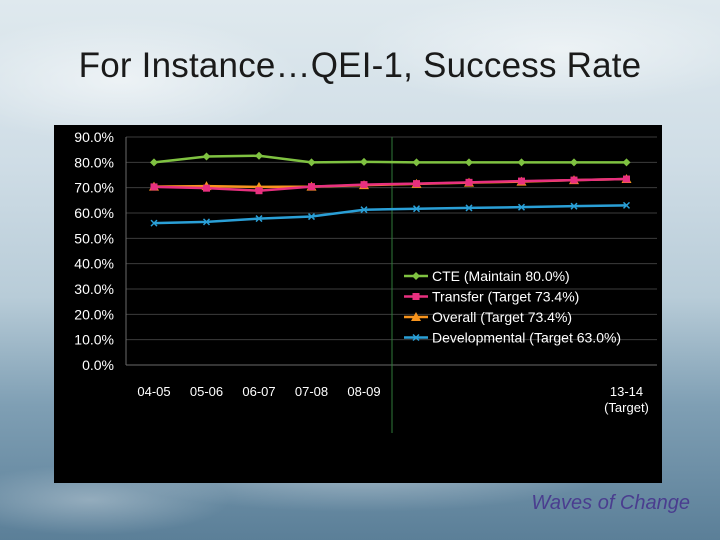  What do you see at coordinates (94, 340) in the screenshot?
I see `y-tick-label: 10.0%` at bounding box center [94, 340].